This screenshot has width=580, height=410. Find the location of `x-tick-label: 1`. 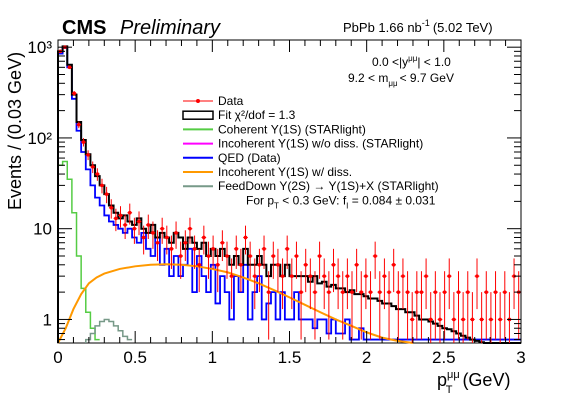

x-tick-label: 1 is located at coordinates (212, 357).